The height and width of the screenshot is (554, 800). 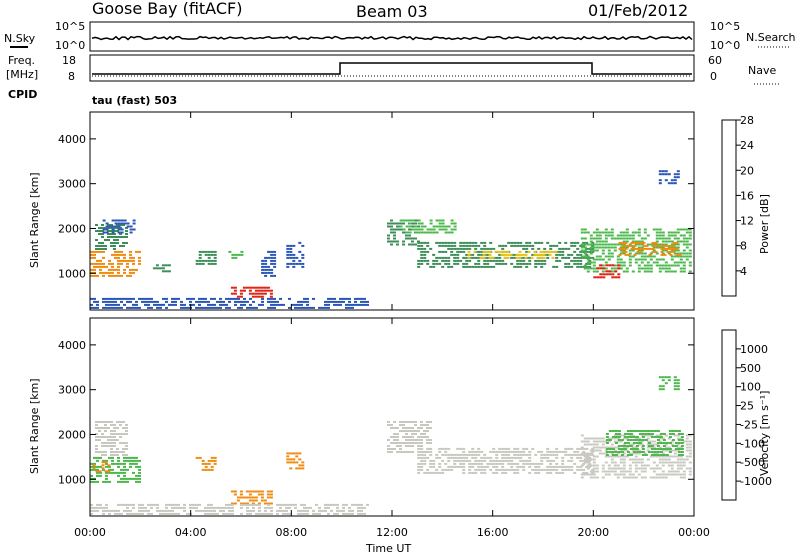 What do you see at coordinates (715, 60) in the screenshot?
I see `nave-tick-top: 60` at bounding box center [715, 60].